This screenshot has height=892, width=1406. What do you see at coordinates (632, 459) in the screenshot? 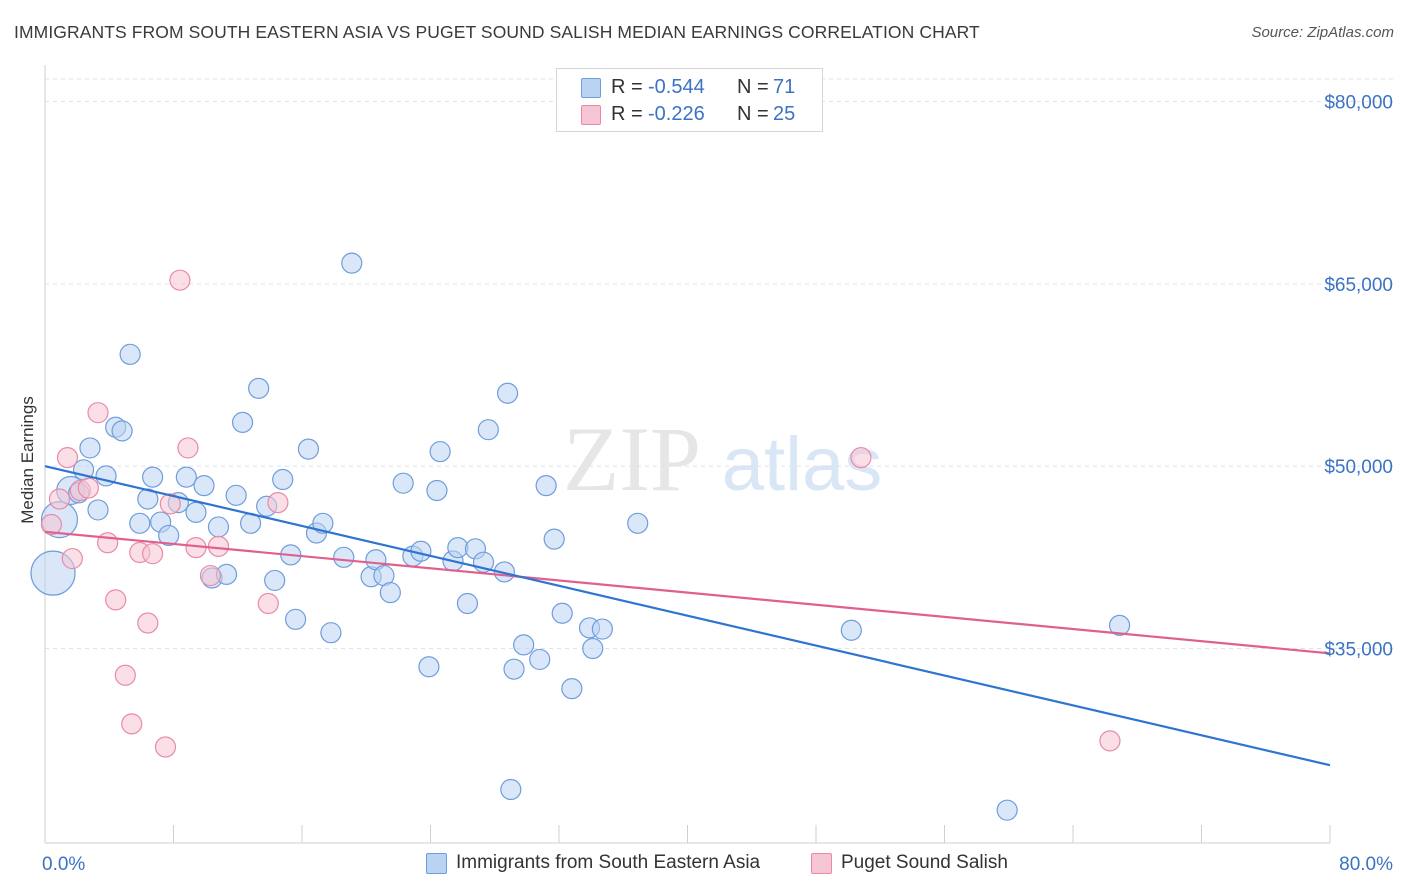
I see `watermark-zip: ZIP` at bounding box center [632, 459].